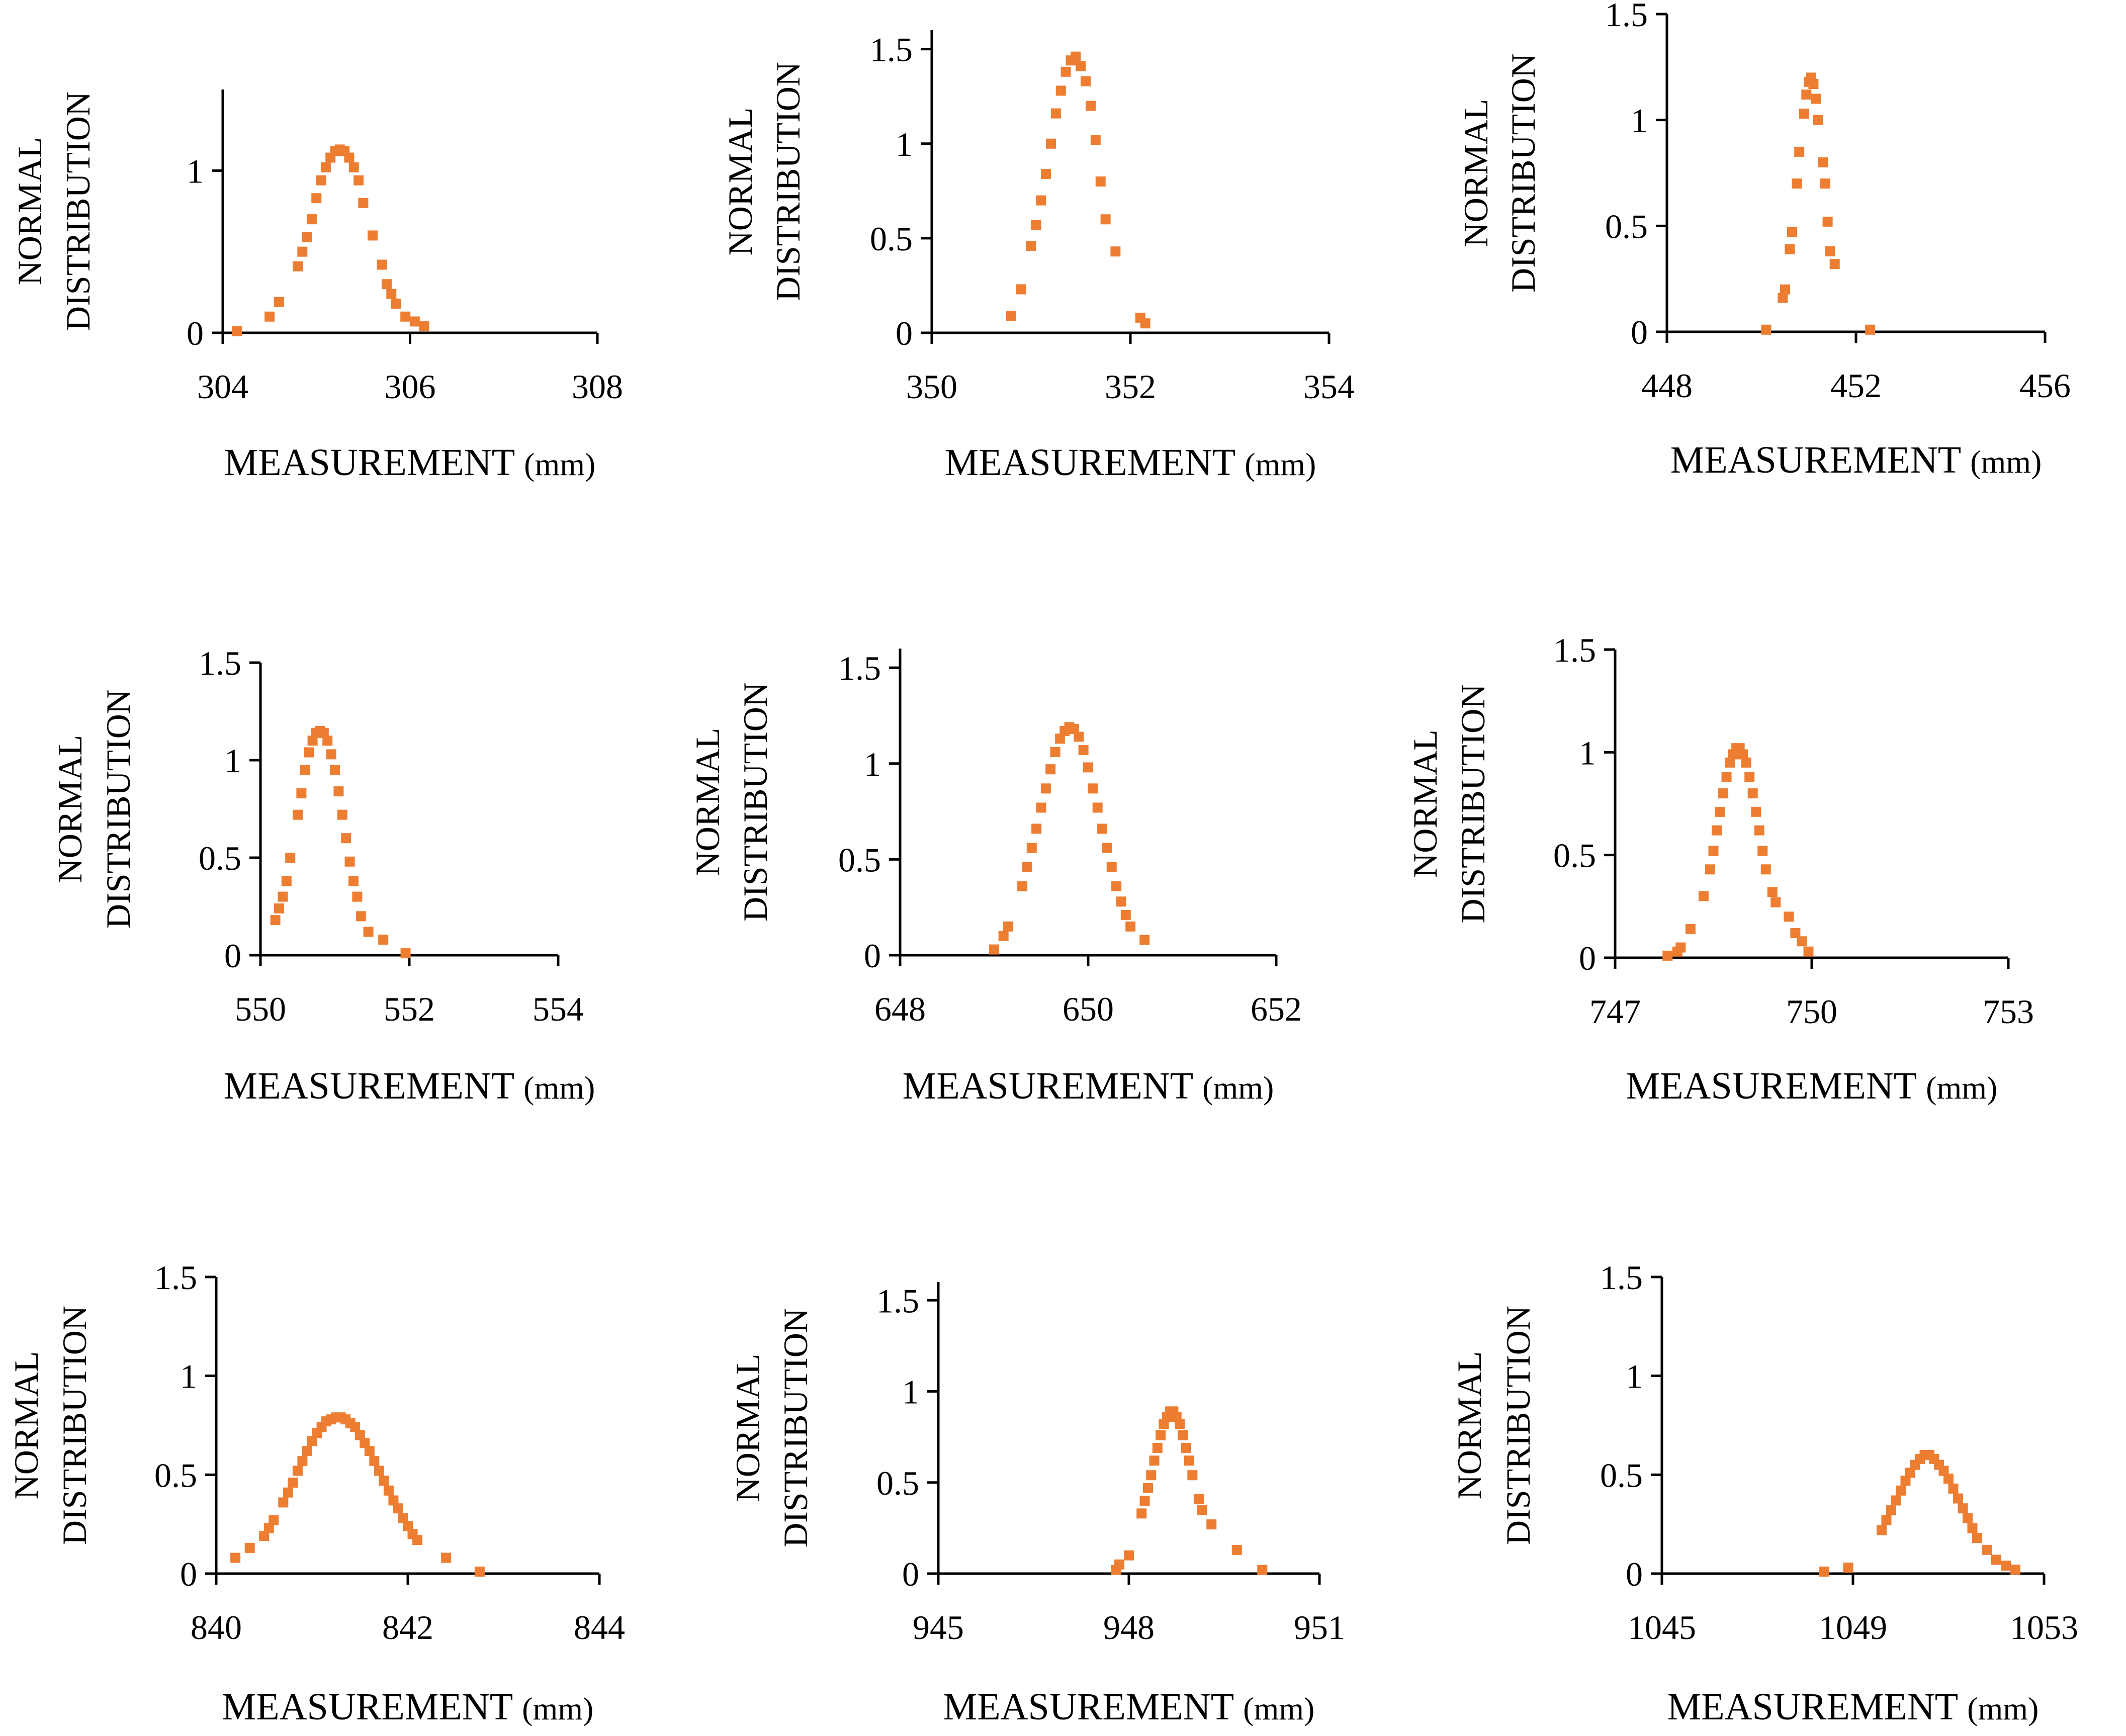  I want to click on x-tick-label: 350, so click(931, 387).